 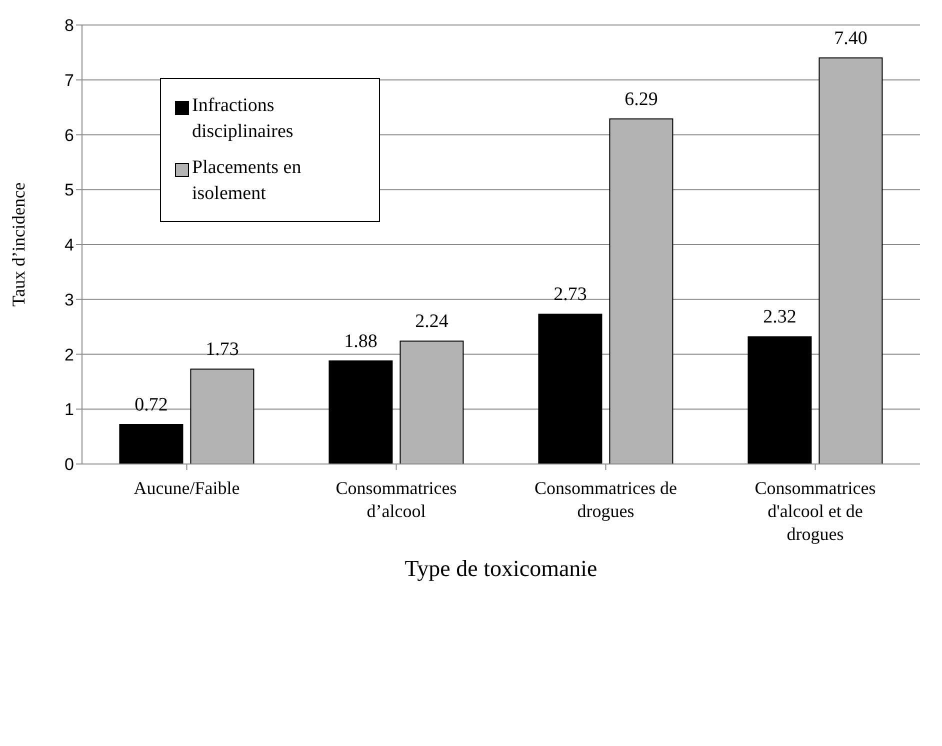 What do you see at coordinates (222, 349) in the screenshot?
I see `data-label: 1.73` at bounding box center [222, 349].